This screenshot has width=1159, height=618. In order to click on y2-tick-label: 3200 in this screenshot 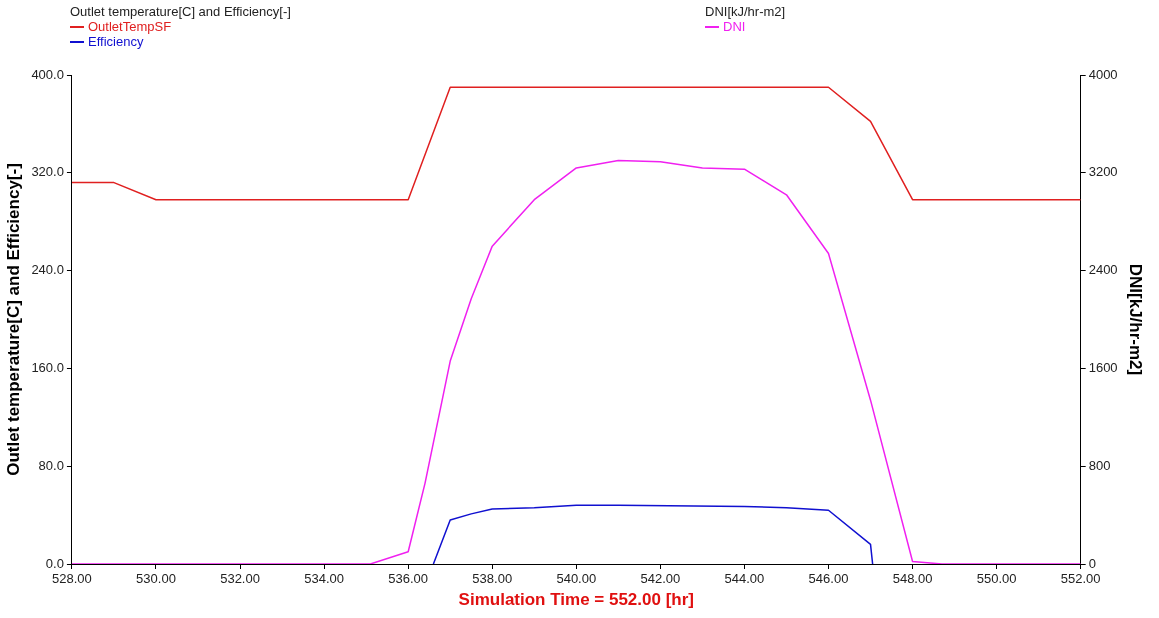, I will do `click(1103, 172)`.